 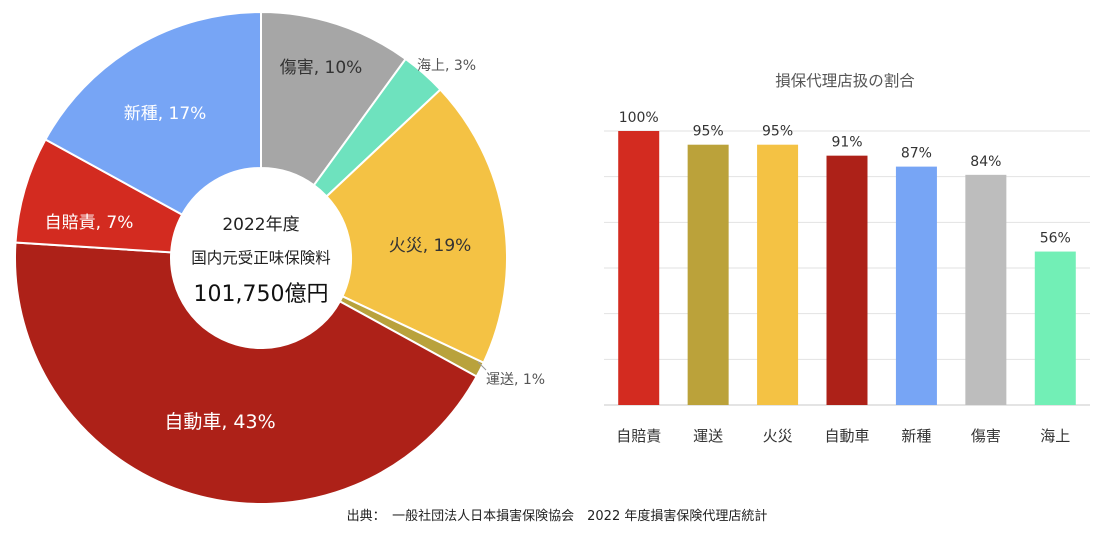 I want to click on source-citation: 出典： 一般社団法人日本損害保険協会 2022 年度損害保険代理店統計, so click(x=557, y=516).